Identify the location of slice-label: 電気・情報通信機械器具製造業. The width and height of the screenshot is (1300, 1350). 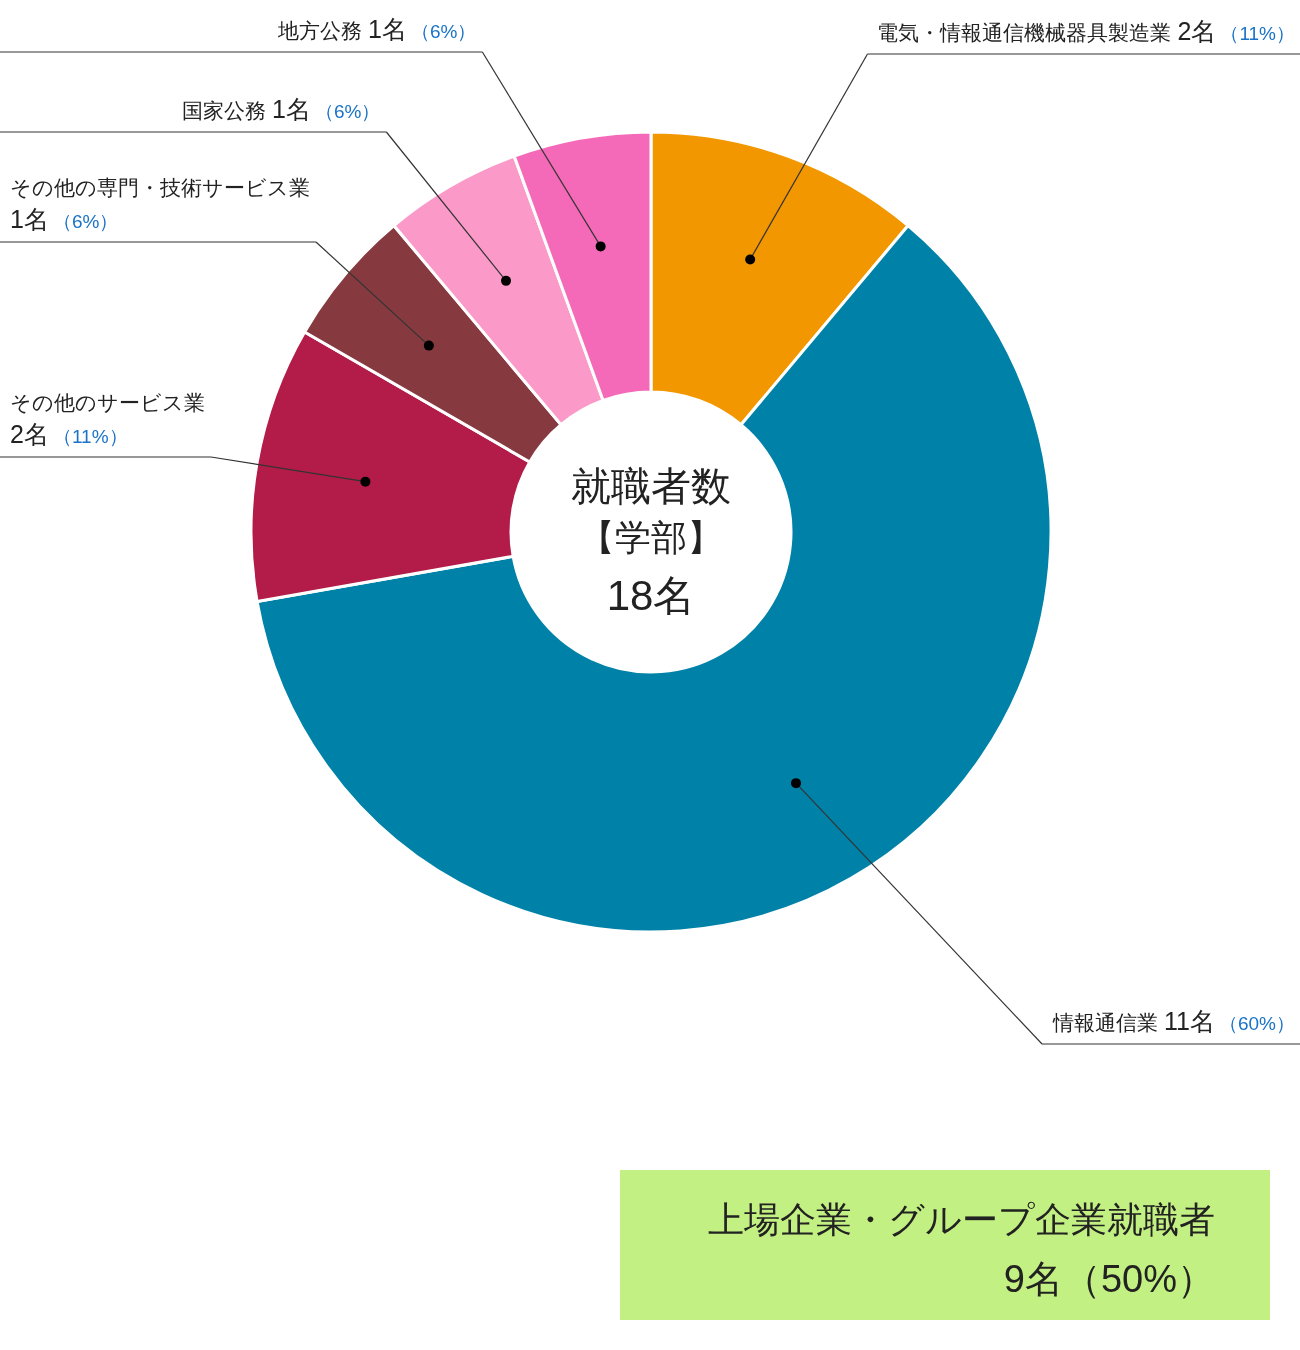
(1024, 32).